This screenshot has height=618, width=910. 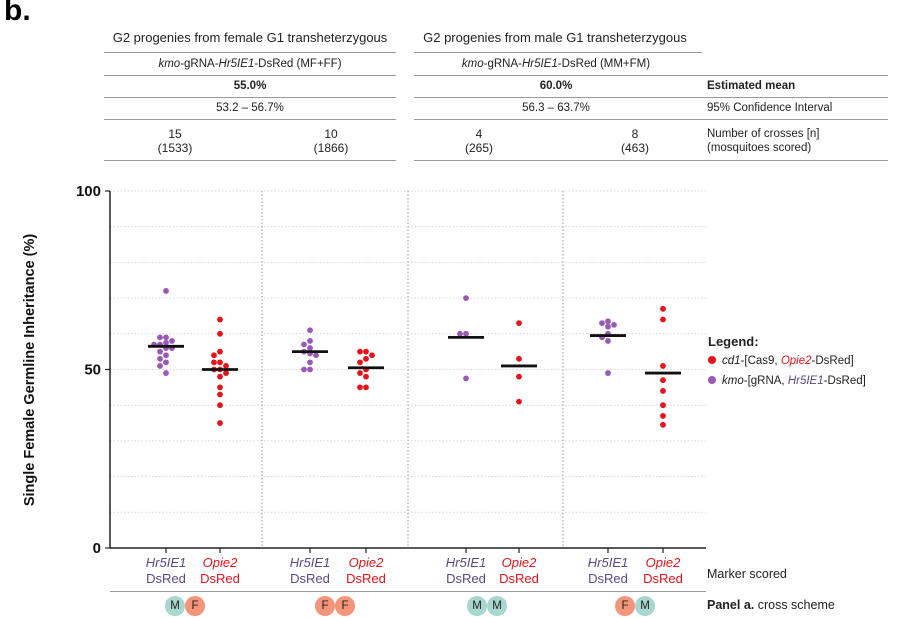 I want to click on cross-scheme-rule, so click(x=408, y=591).